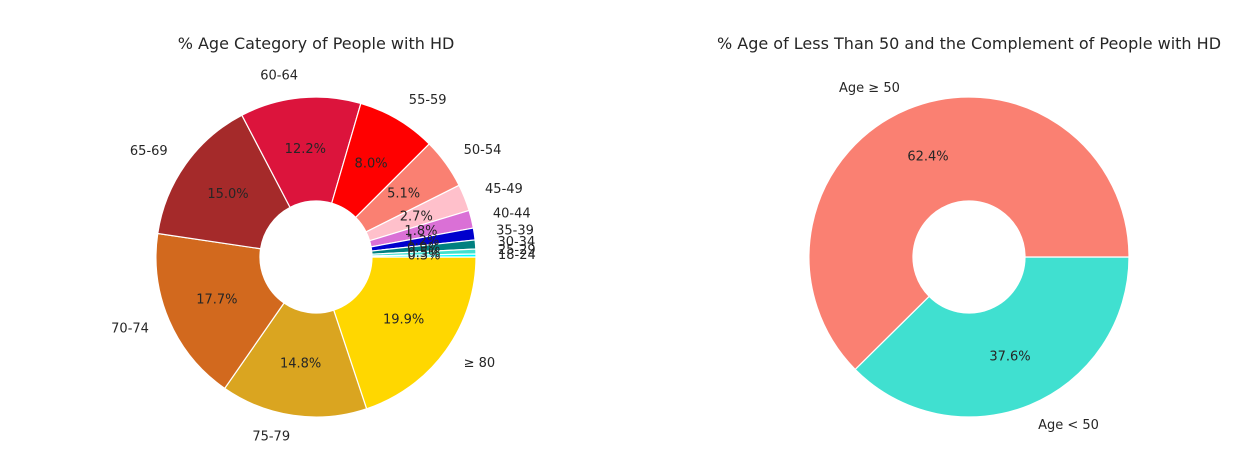 The width and height of the screenshot is (1241, 471). What do you see at coordinates (130, 329) in the screenshot?
I see `category-label-70-74: 70-74` at bounding box center [130, 329].